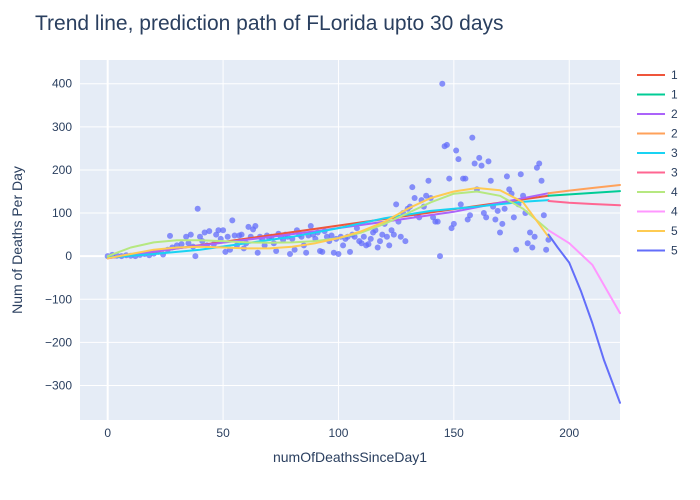  Describe the element at coordinates (58, 342) in the screenshot. I see `y-tick-label: −200` at that location.